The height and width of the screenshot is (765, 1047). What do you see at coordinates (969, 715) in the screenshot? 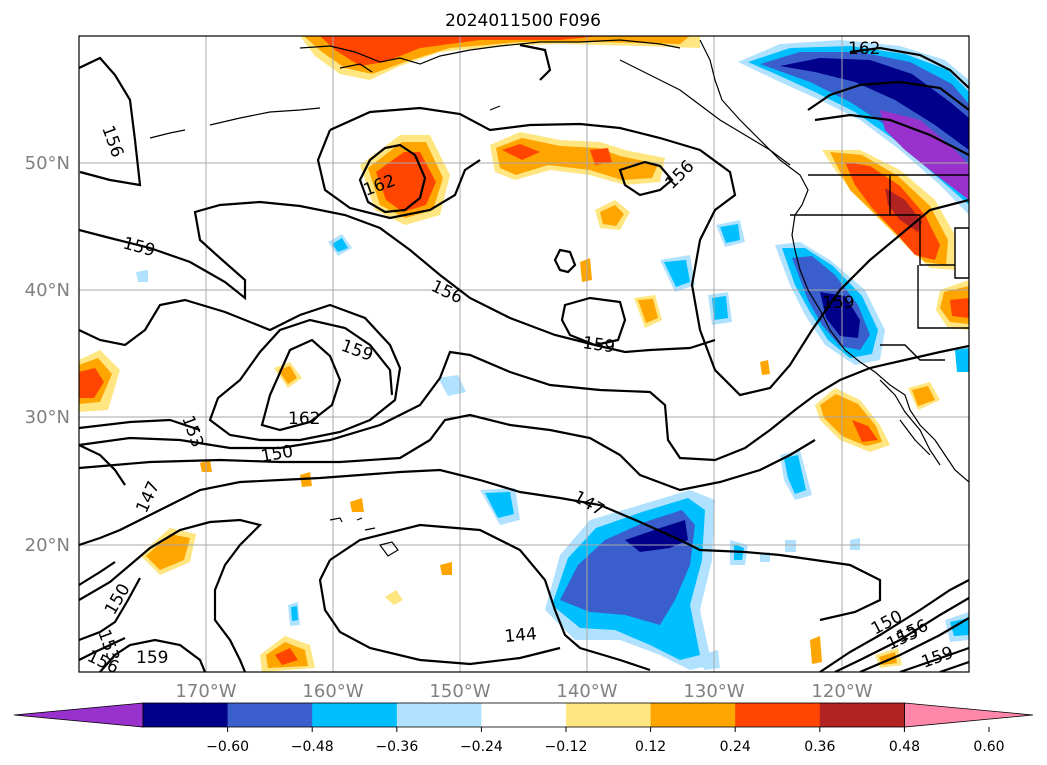
I see `colorbar-extend-high` at bounding box center [969, 715].